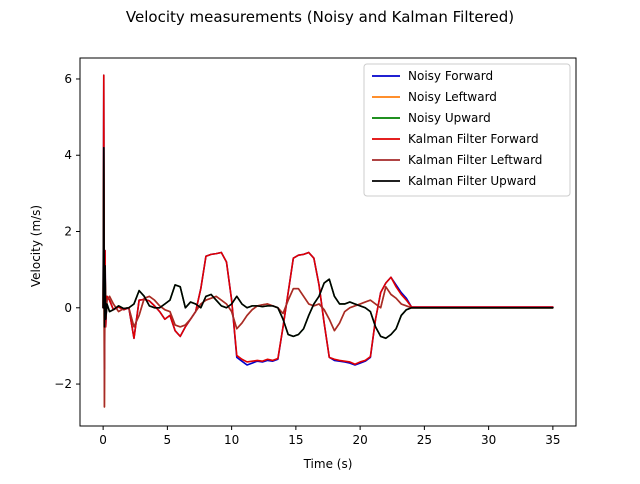 The image size is (640, 484). What do you see at coordinates (36, 246) in the screenshot?
I see `y-axis-label: Velocity (m/s)` at bounding box center [36, 246].